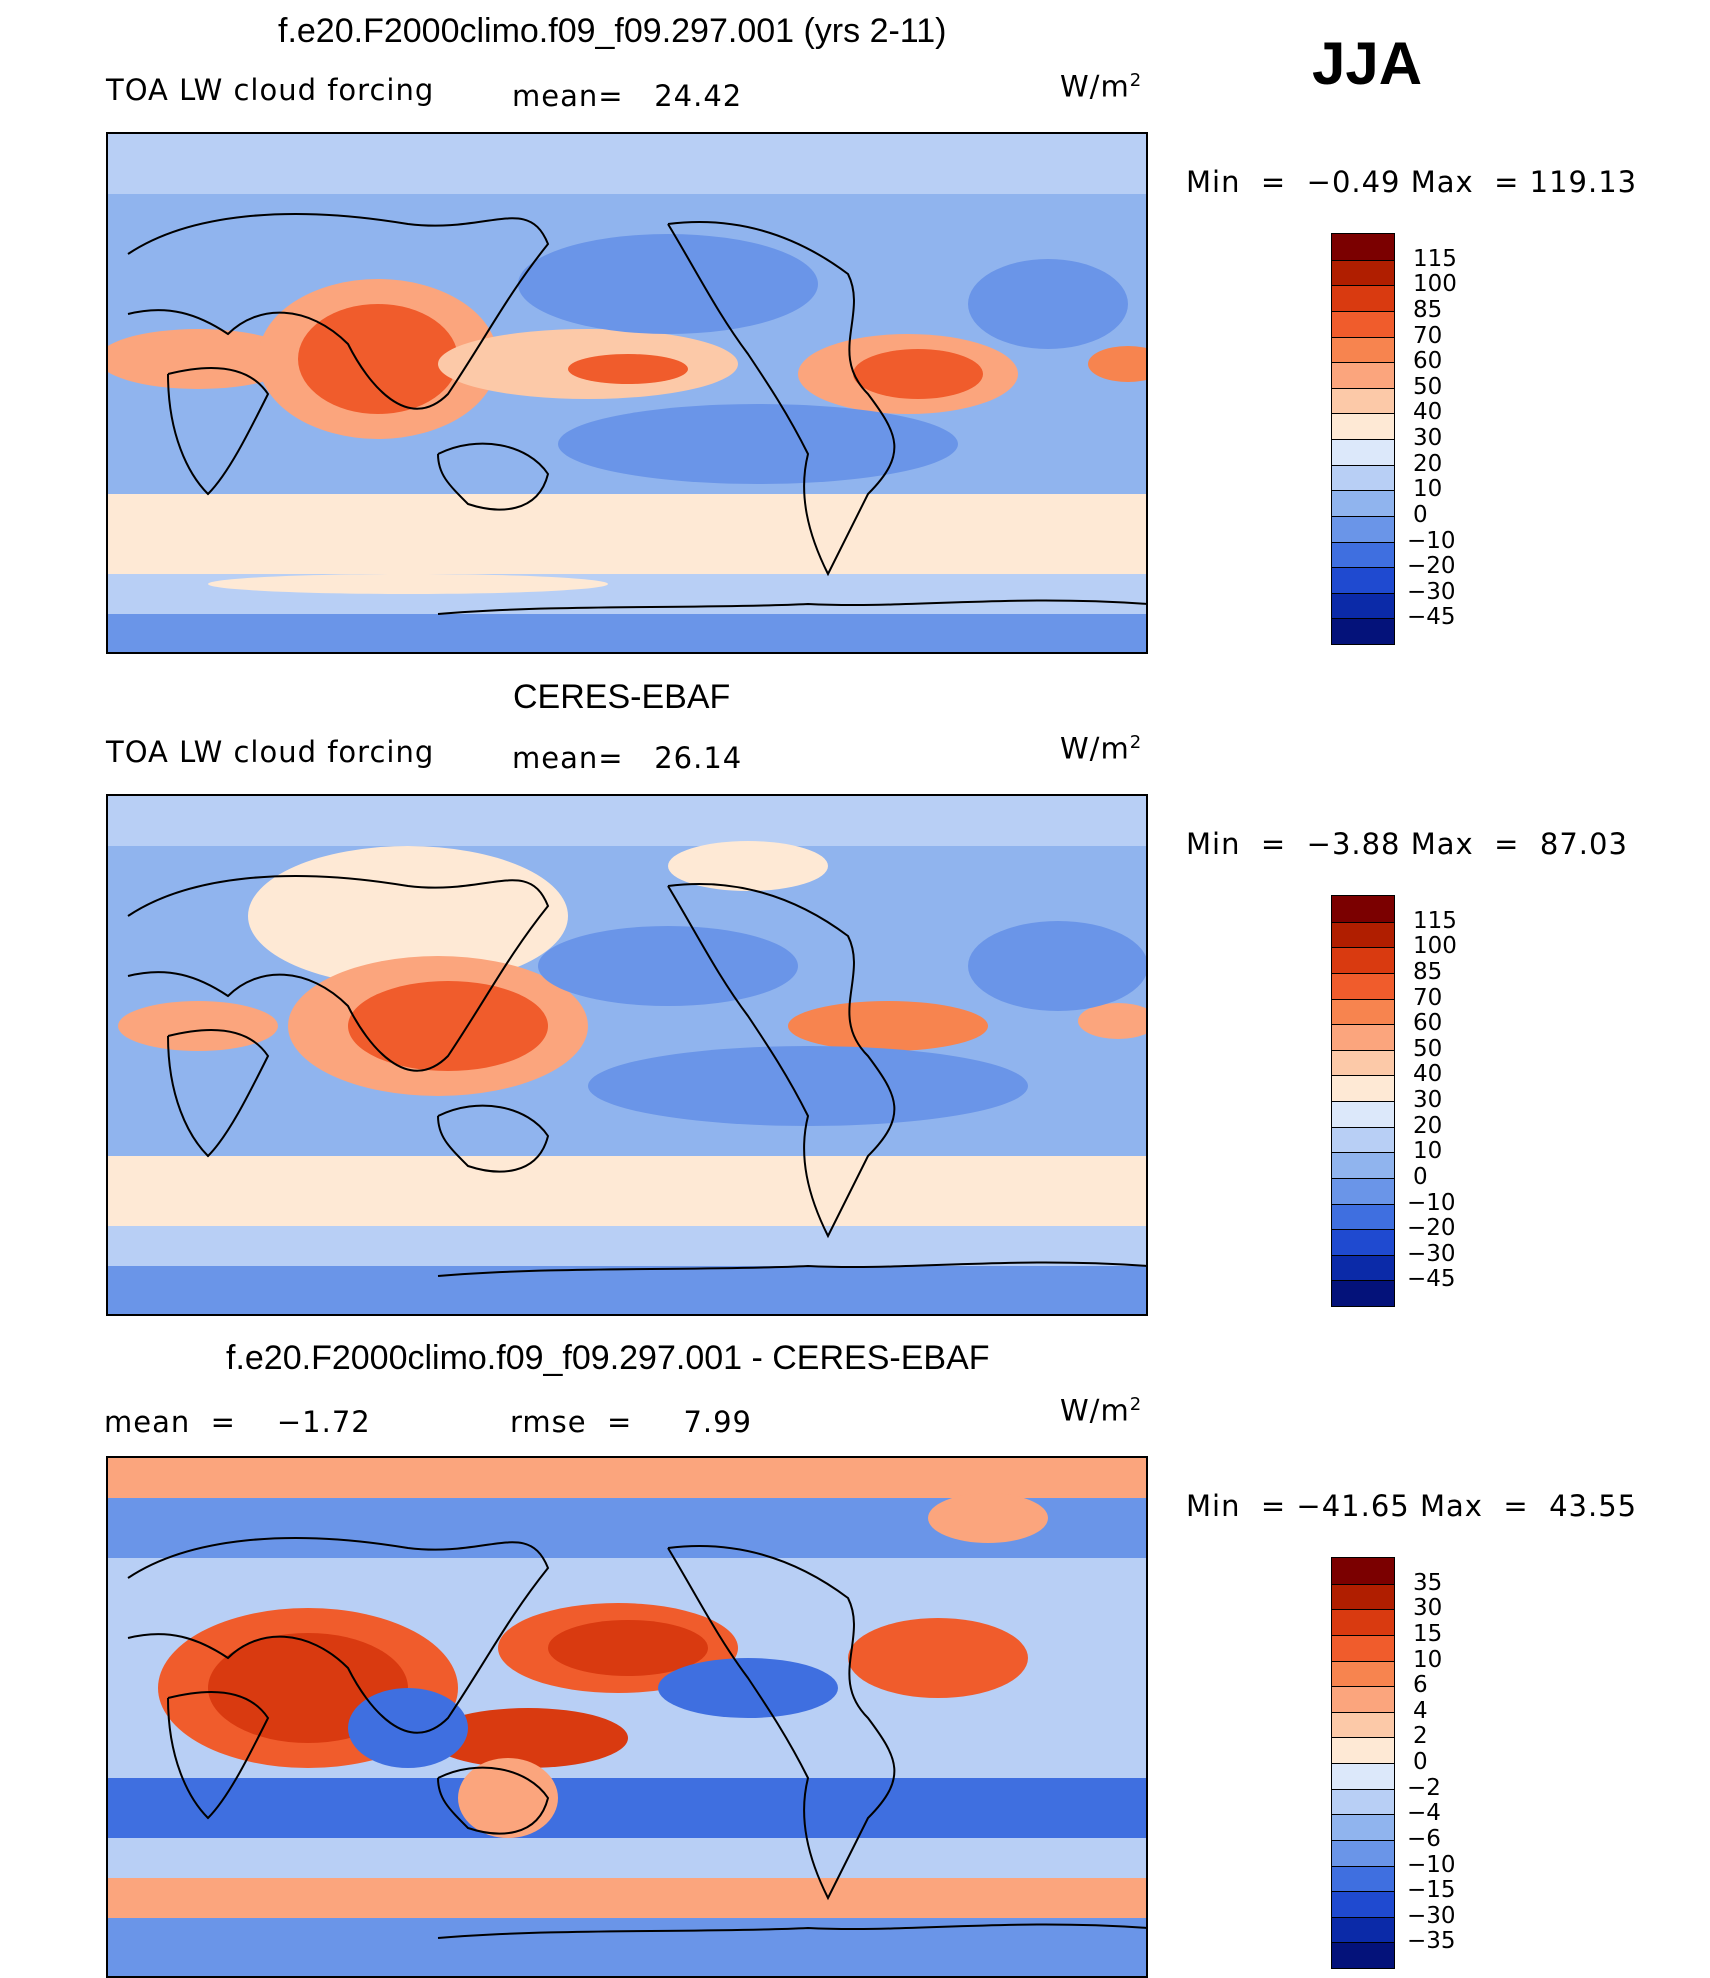 This screenshot has height=1978, width=1710. I want to click on colorbar-tick-label: −35, so click(1431, 1941).